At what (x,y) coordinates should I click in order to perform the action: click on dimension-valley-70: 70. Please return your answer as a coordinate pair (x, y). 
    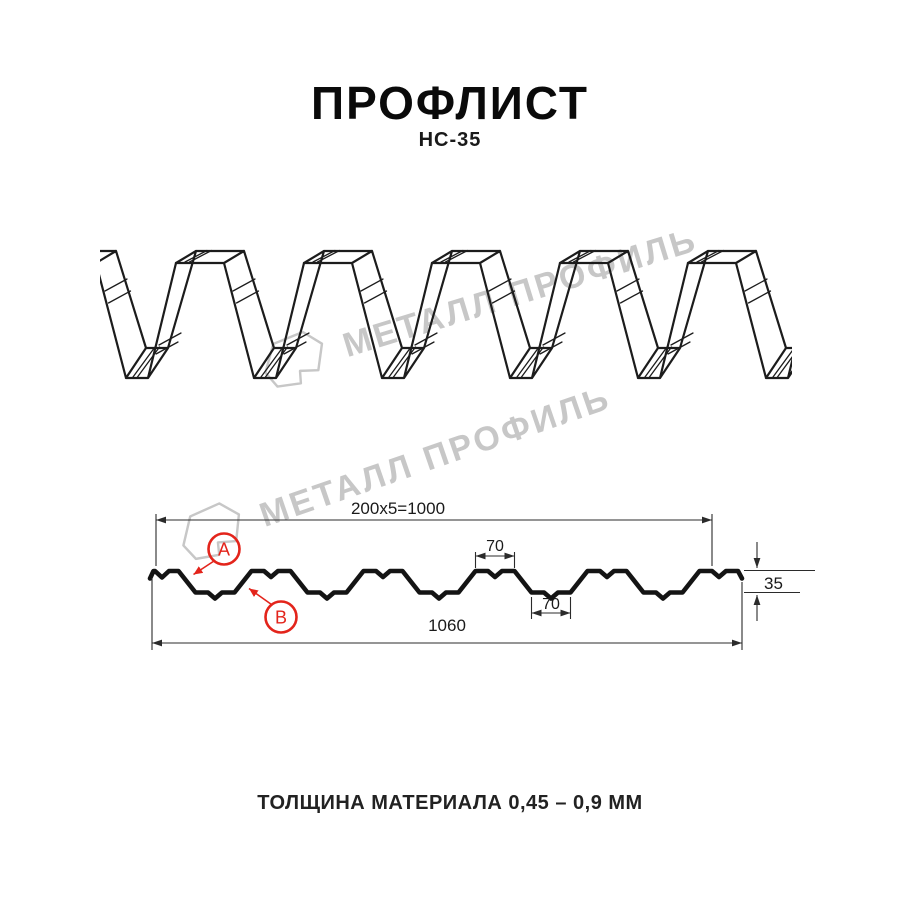
    Looking at the image, I should click on (551, 607).